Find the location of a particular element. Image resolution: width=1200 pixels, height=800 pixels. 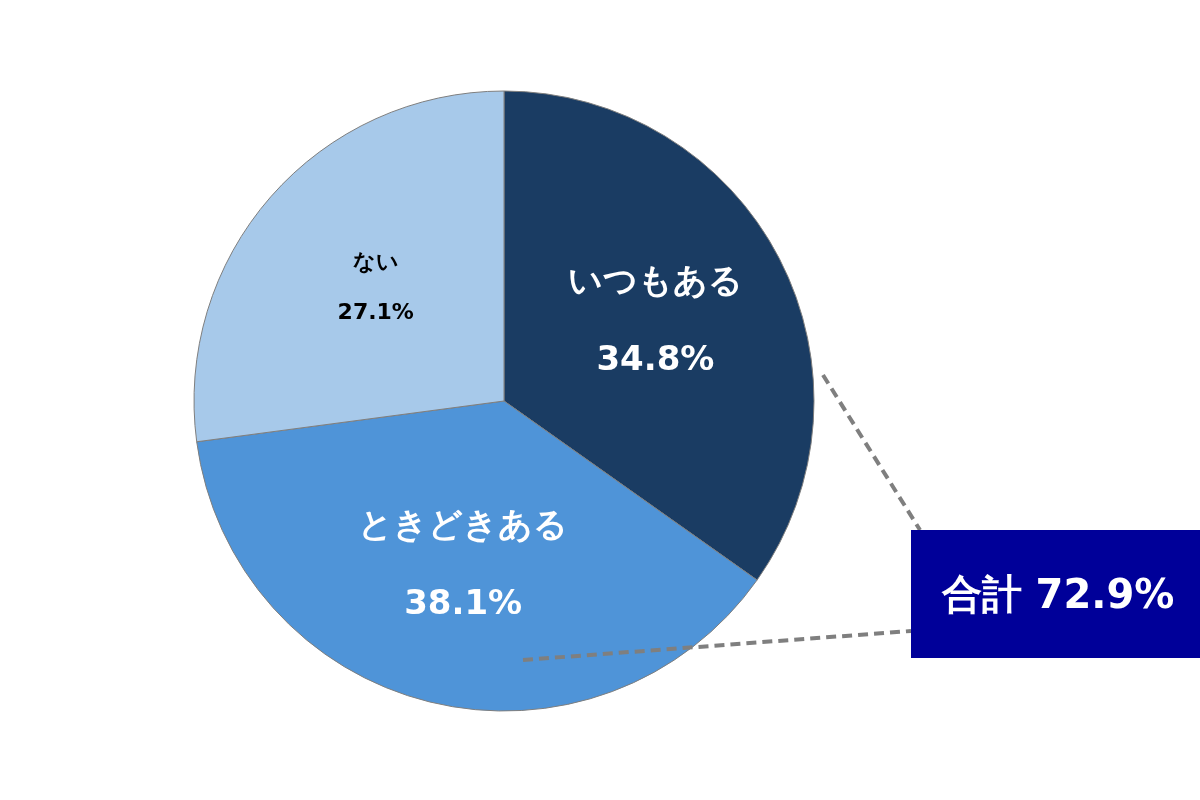

slice-label: いつもある is located at coordinates (655, 280).